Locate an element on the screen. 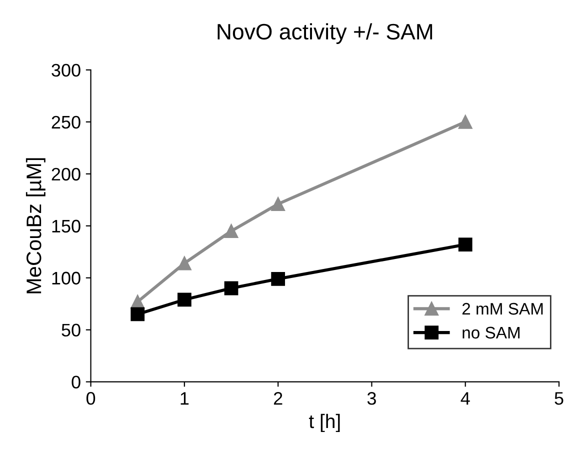 This screenshot has height=454, width=571. legend-label: 2 mM SAM is located at coordinates (502, 308).